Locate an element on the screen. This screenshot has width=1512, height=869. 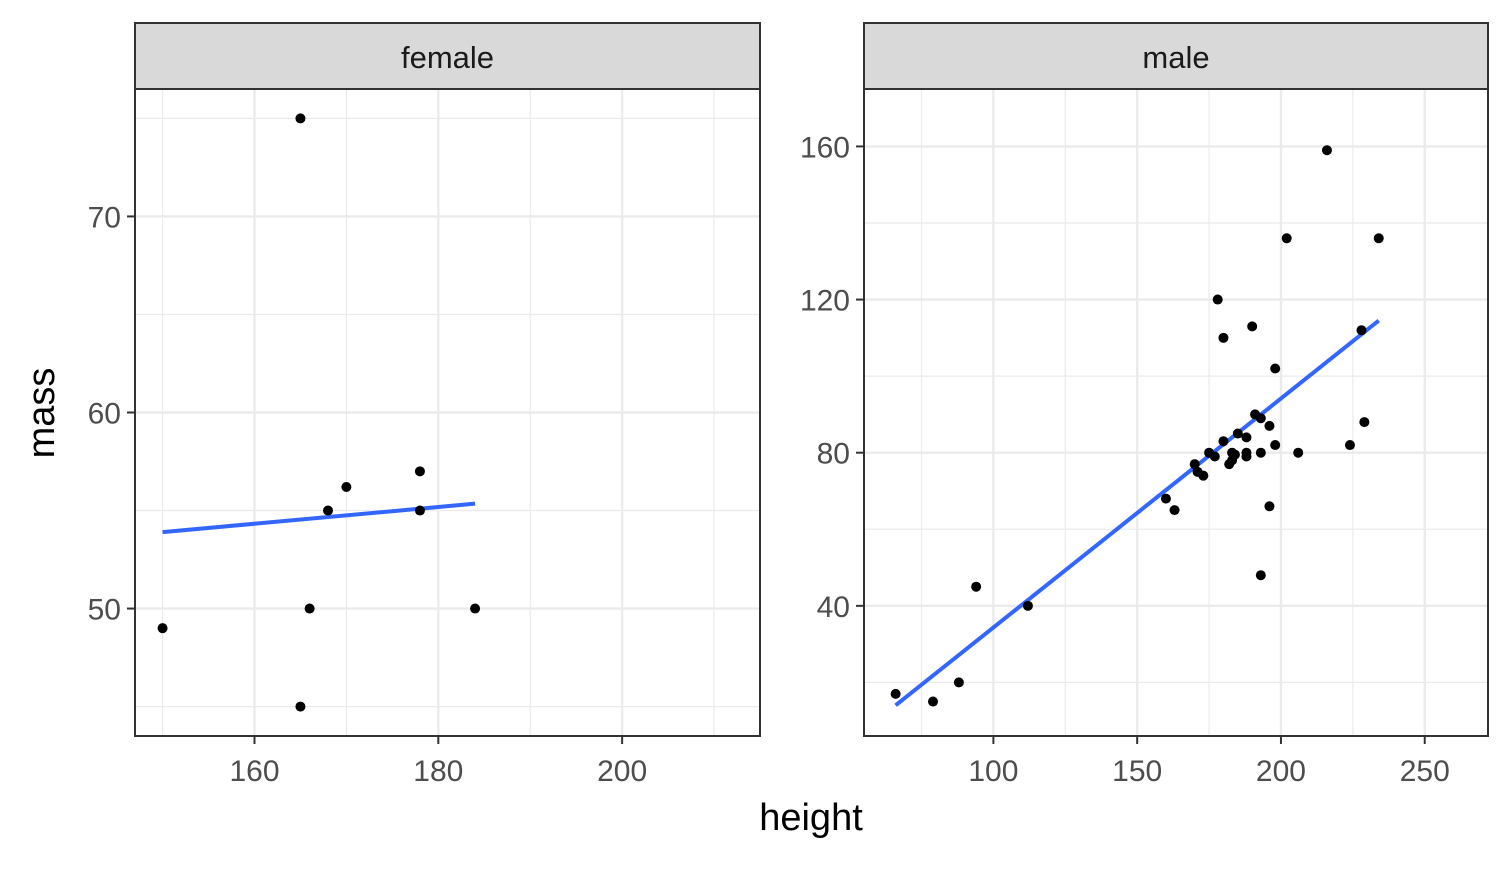
y-tick-label: 120 is located at coordinates (825, 301).